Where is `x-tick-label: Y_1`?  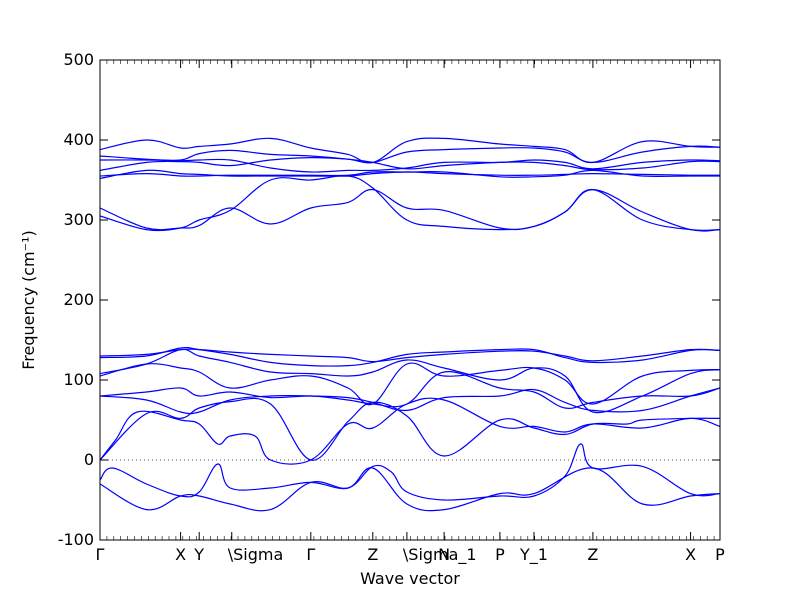
x-tick-label: Y_1 is located at coordinates (533, 555).